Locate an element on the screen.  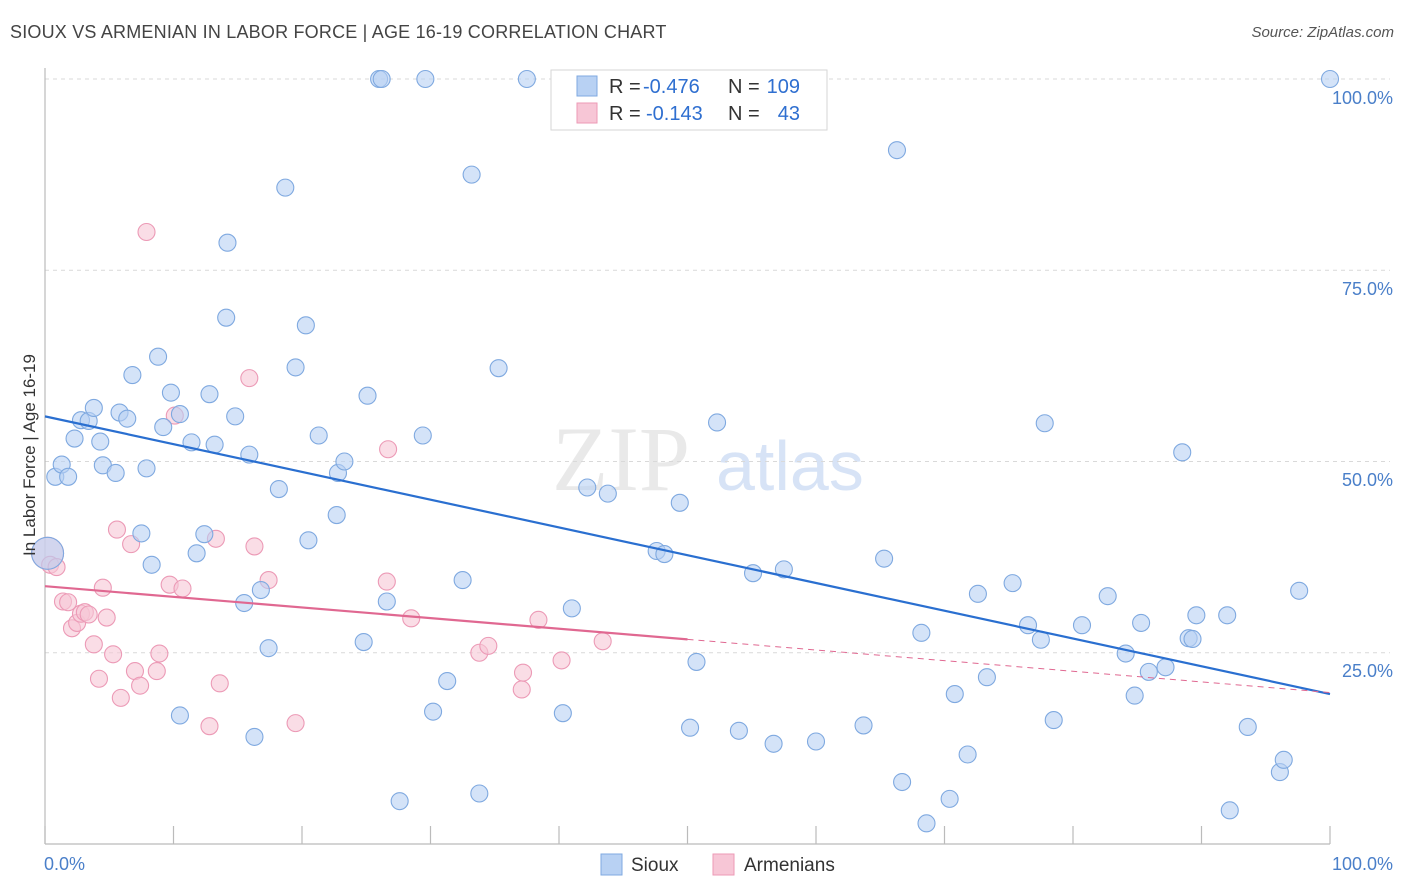
armenian-n-value: 43 is located at coordinates (789, 114).